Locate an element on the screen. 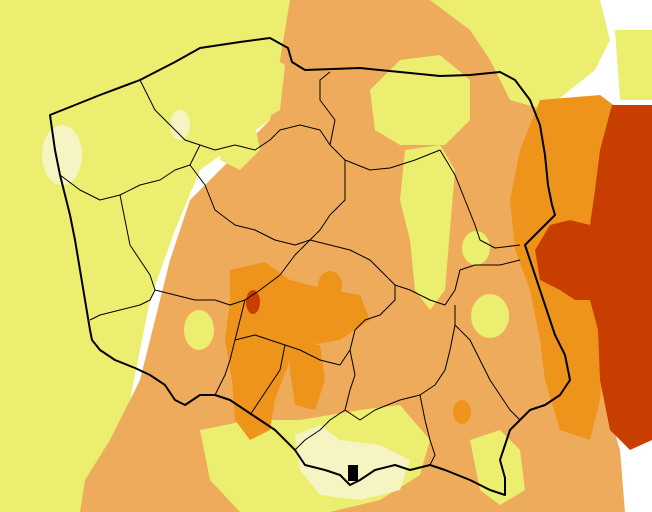 Image resolution: width=652 pixels, height=512 pixels. location-marker is located at coordinates (353, 473).